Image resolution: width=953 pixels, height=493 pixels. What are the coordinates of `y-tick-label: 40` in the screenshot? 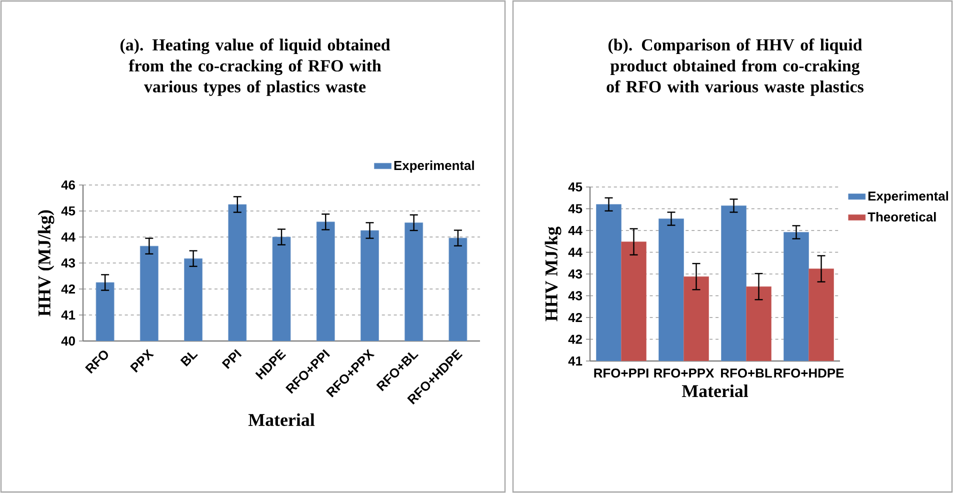 It's located at (68, 341).